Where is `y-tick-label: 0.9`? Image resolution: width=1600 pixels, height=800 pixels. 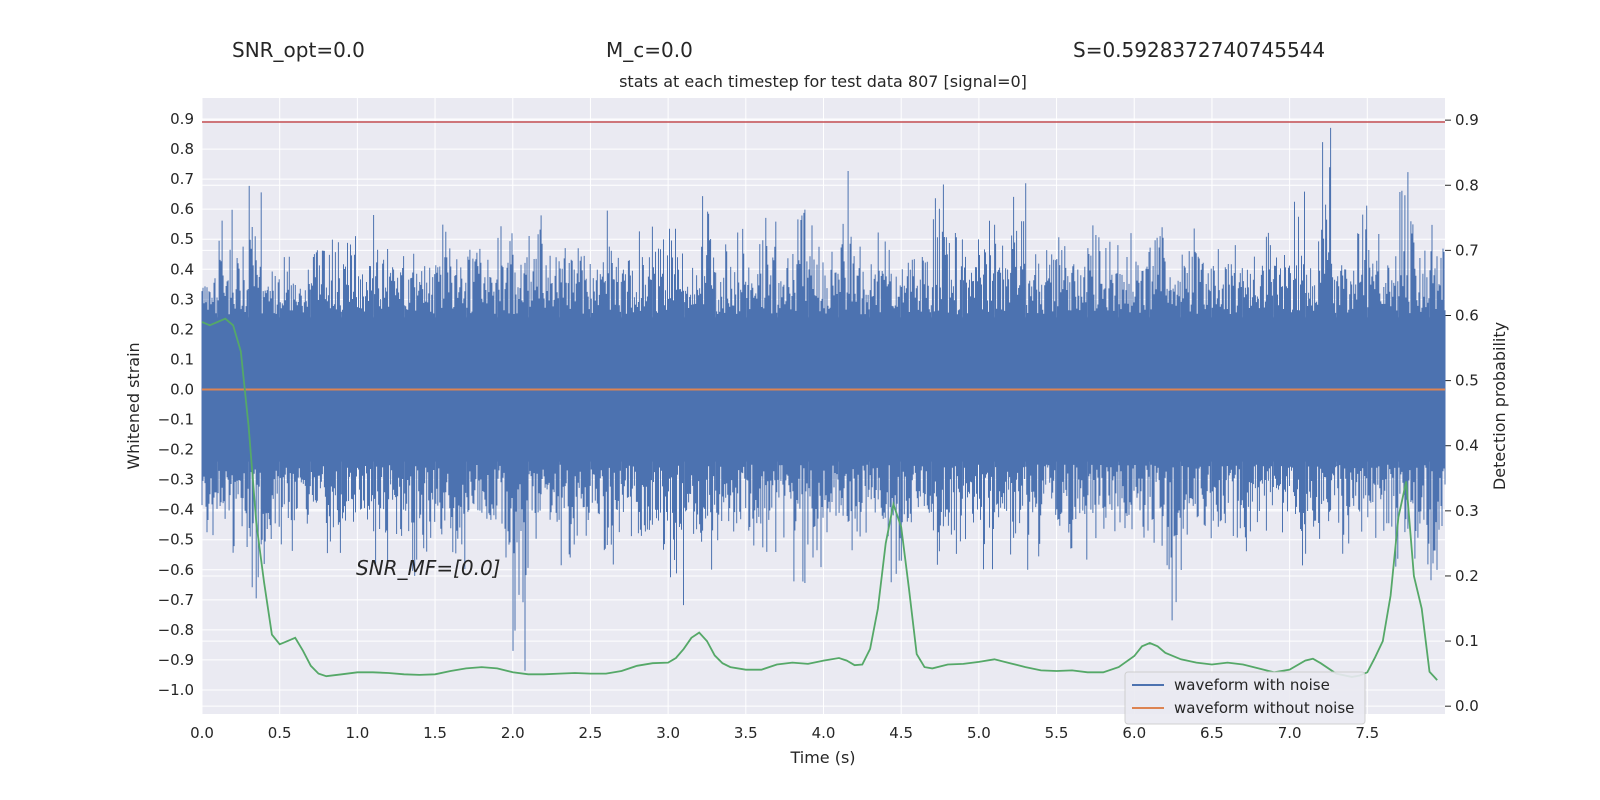 y-tick-label: 0.9 is located at coordinates (182, 119).